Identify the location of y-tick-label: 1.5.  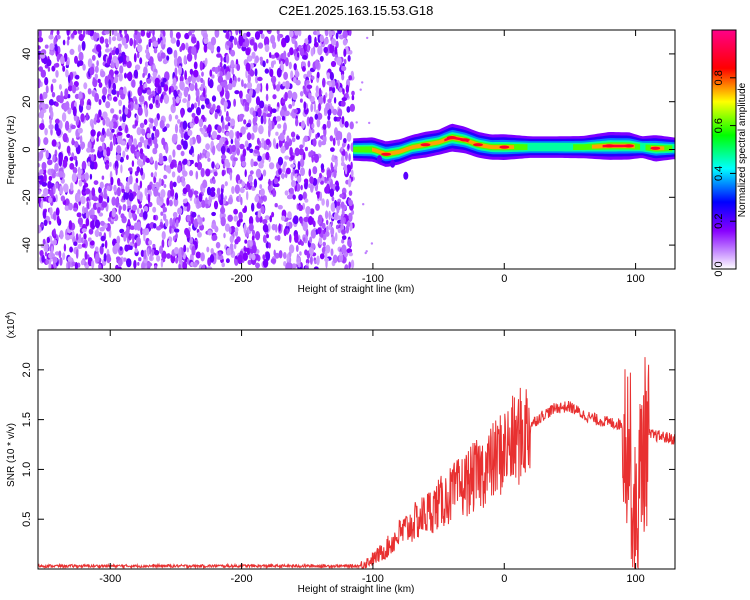
(27, 419).